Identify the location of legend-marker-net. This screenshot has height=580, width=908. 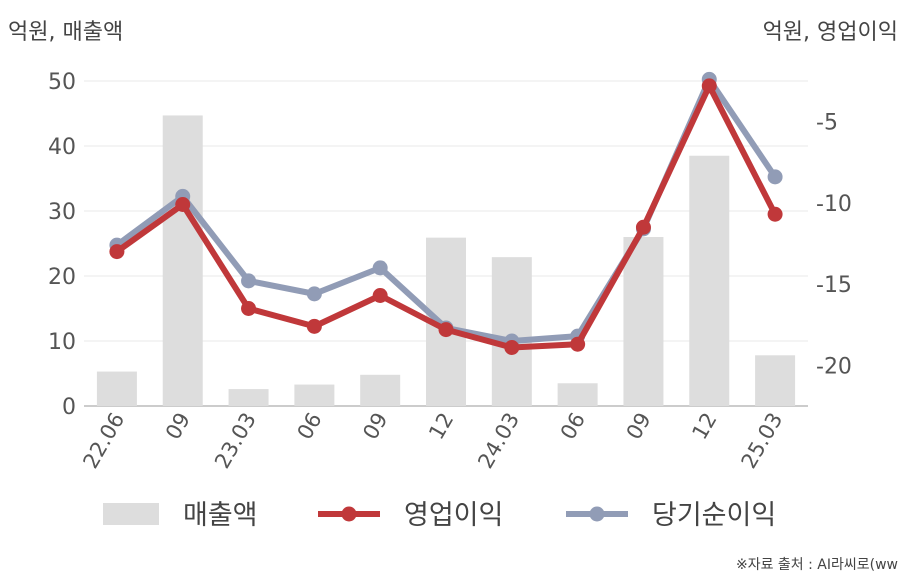
(597, 514).